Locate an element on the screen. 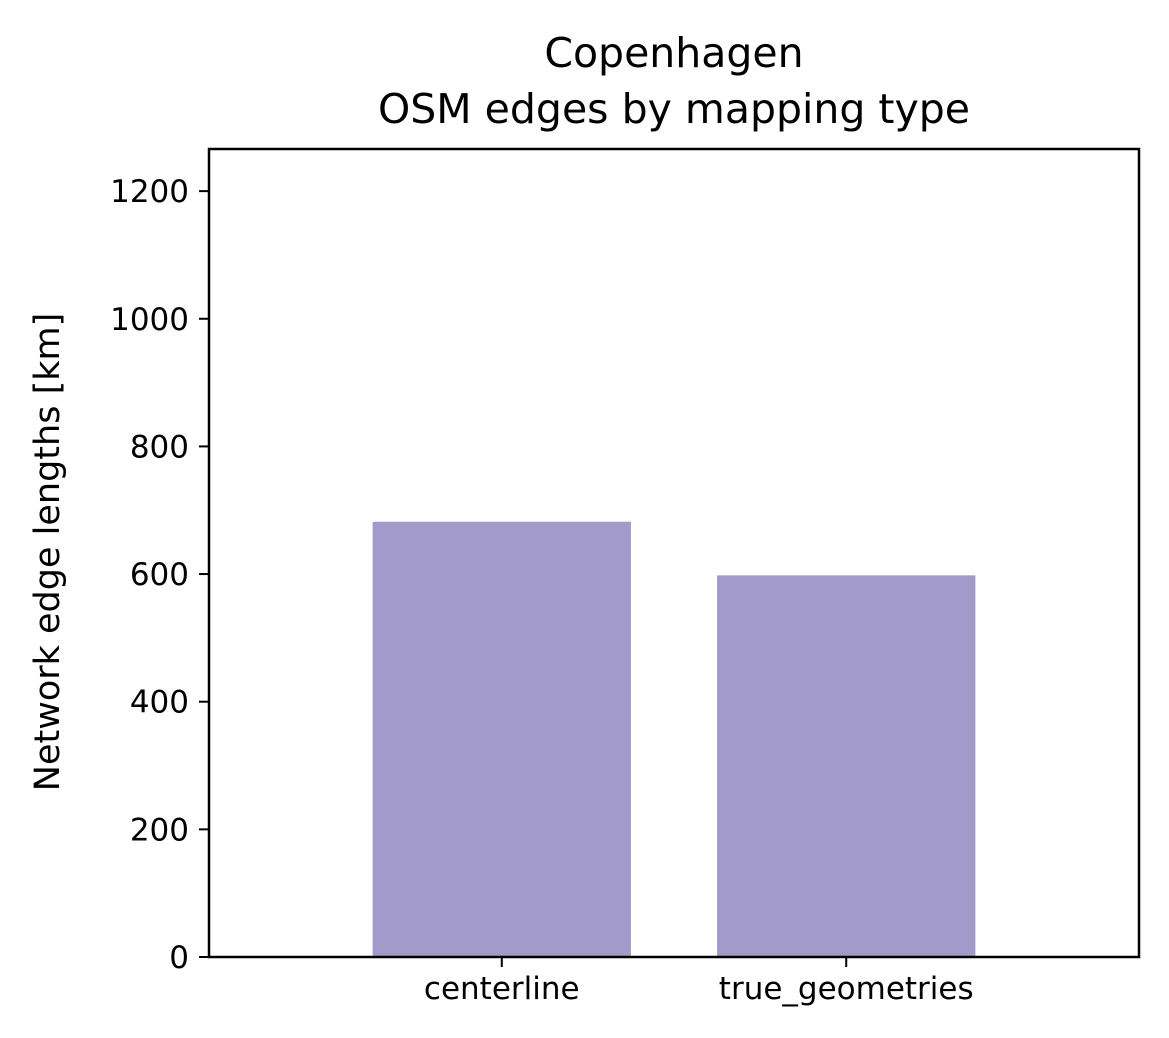 The width and height of the screenshot is (1169, 1038). y-tick-label: 0 is located at coordinates (179, 958).